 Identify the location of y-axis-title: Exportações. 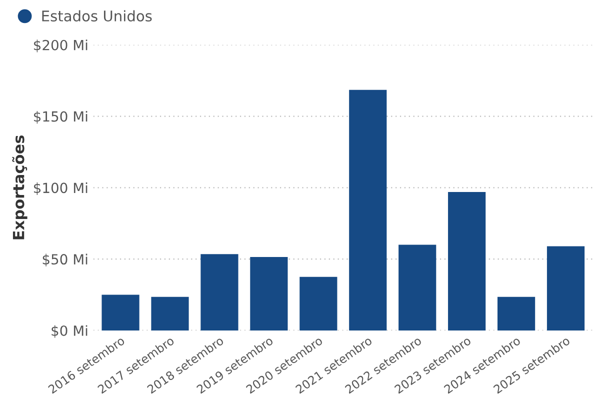
(20, 187).